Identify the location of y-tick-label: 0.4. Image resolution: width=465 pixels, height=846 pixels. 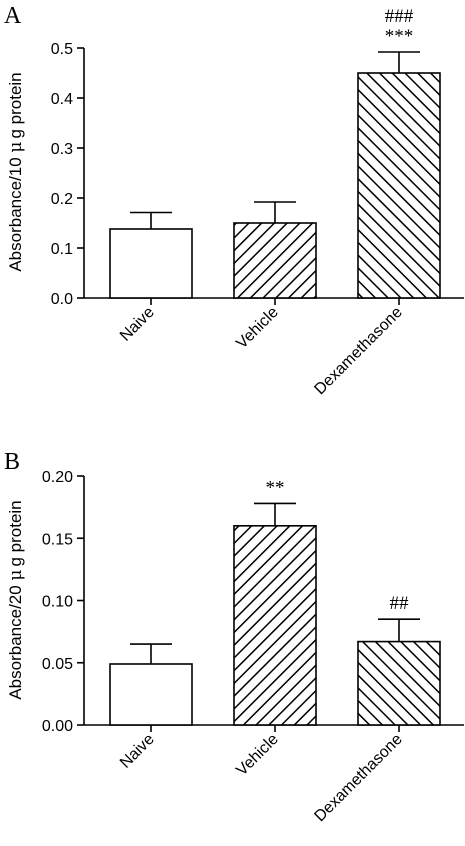
(62, 99).